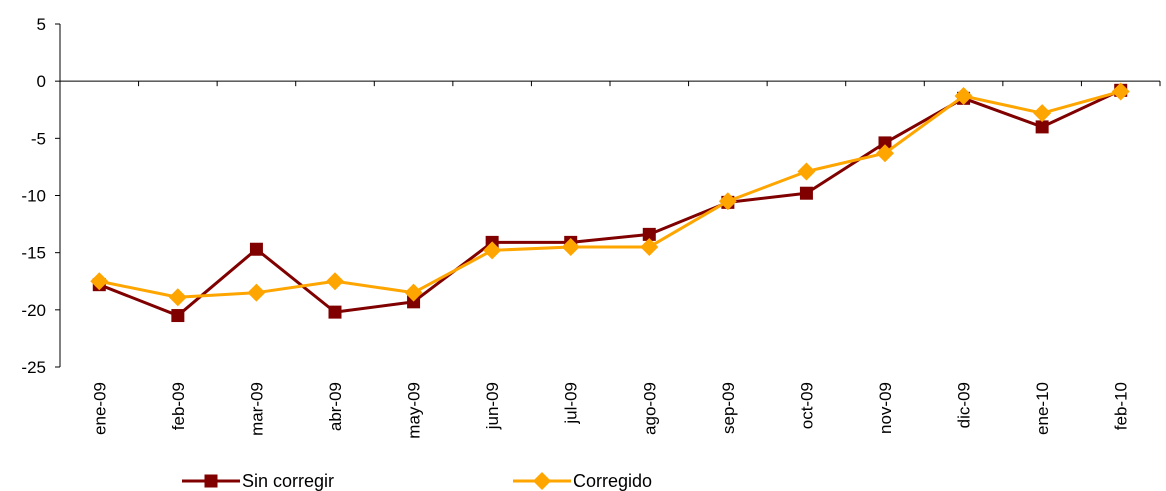  Describe the element at coordinates (1042, 408) in the screenshot. I see `x-tick-label: ene-10` at that location.